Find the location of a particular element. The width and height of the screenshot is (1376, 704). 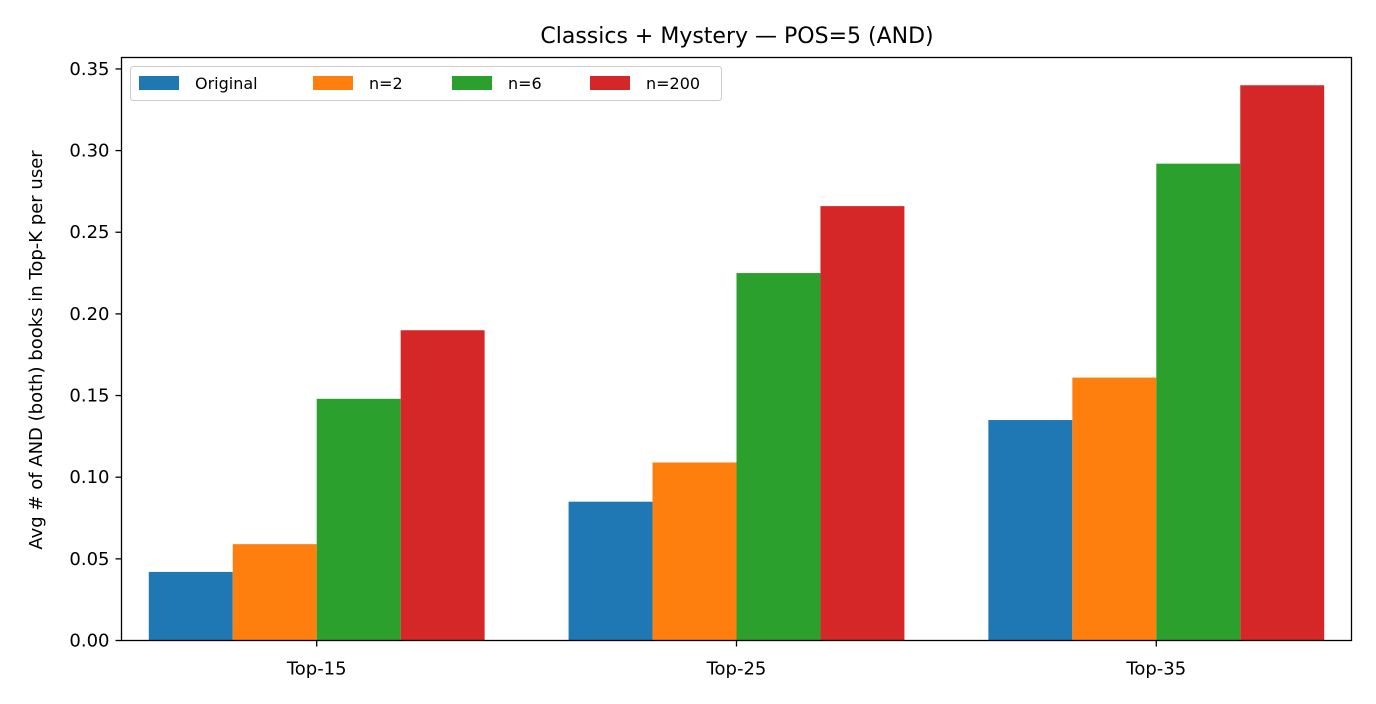

legend: Original n=2 n=6 n=200 is located at coordinates (426, 83).